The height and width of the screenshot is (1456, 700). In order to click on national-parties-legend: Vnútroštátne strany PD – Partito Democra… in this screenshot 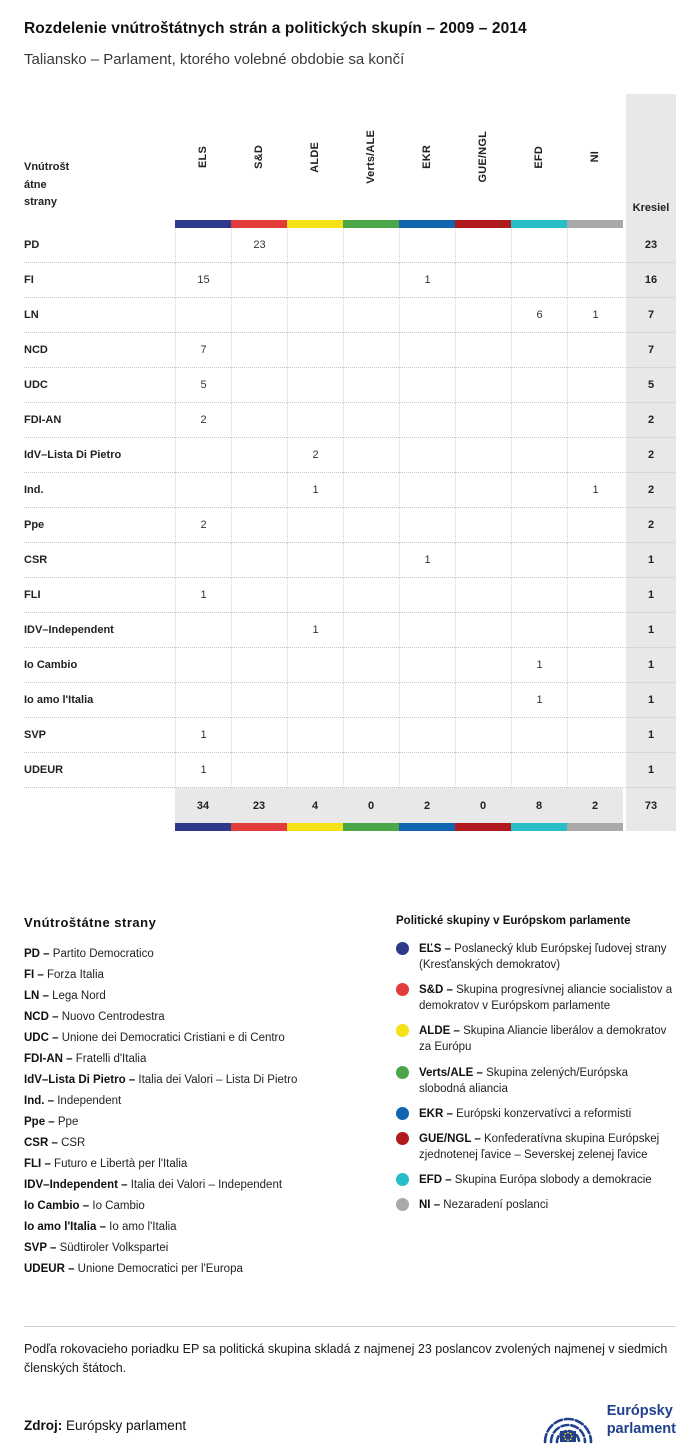, I will do `click(210, 1097)`.